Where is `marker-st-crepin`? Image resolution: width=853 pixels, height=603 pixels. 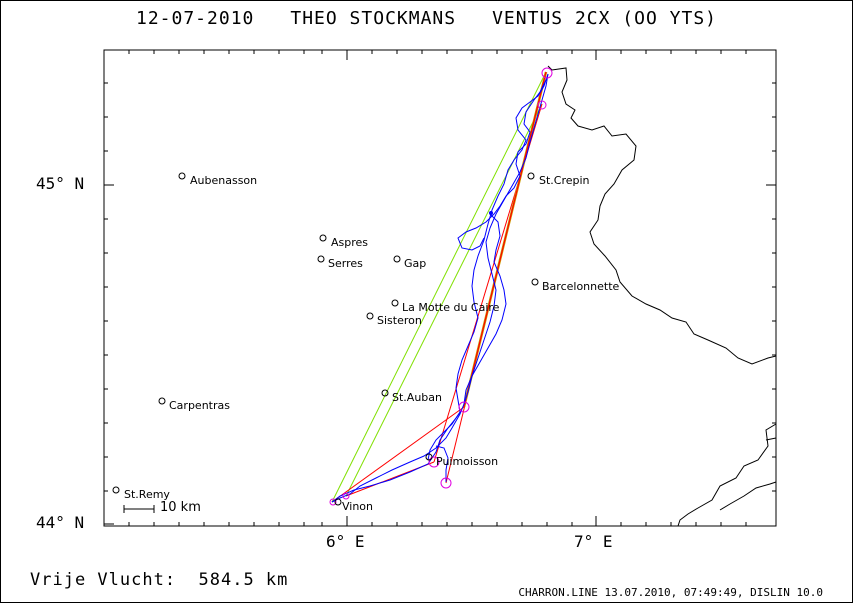 marker-st-crepin is located at coordinates (531, 176).